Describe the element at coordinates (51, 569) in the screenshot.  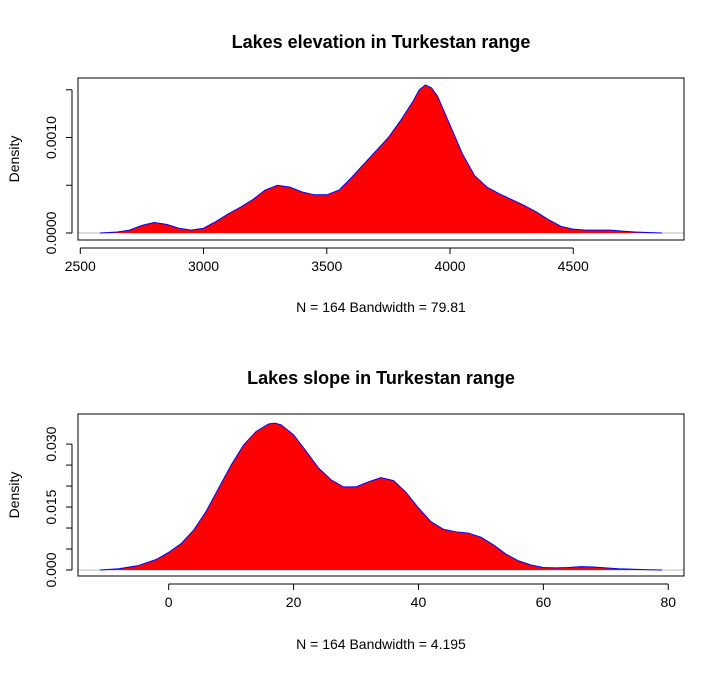
I see `y-tick-label: 0.000` at that location.